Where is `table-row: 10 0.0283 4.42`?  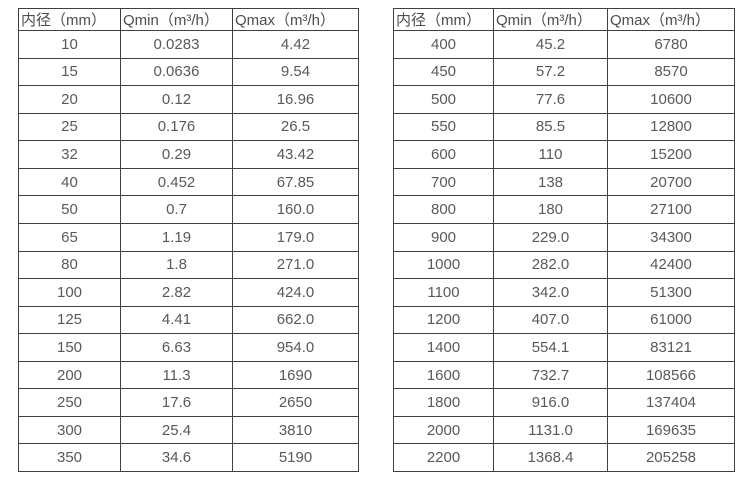
table-row: 10 0.0283 4.42 is located at coordinates (188, 44).